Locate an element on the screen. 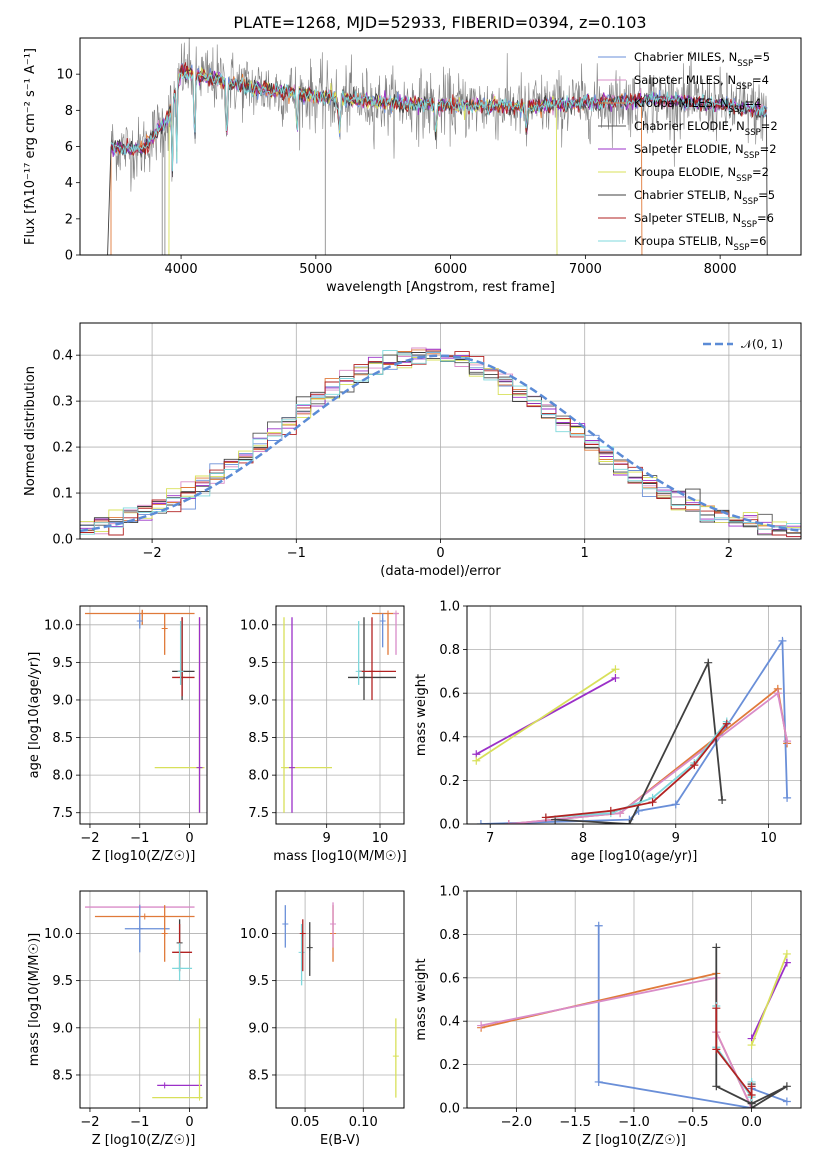 This screenshot has width=819, height=1170. y-tick-label: 0.3 is located at coordinates (62, 402).